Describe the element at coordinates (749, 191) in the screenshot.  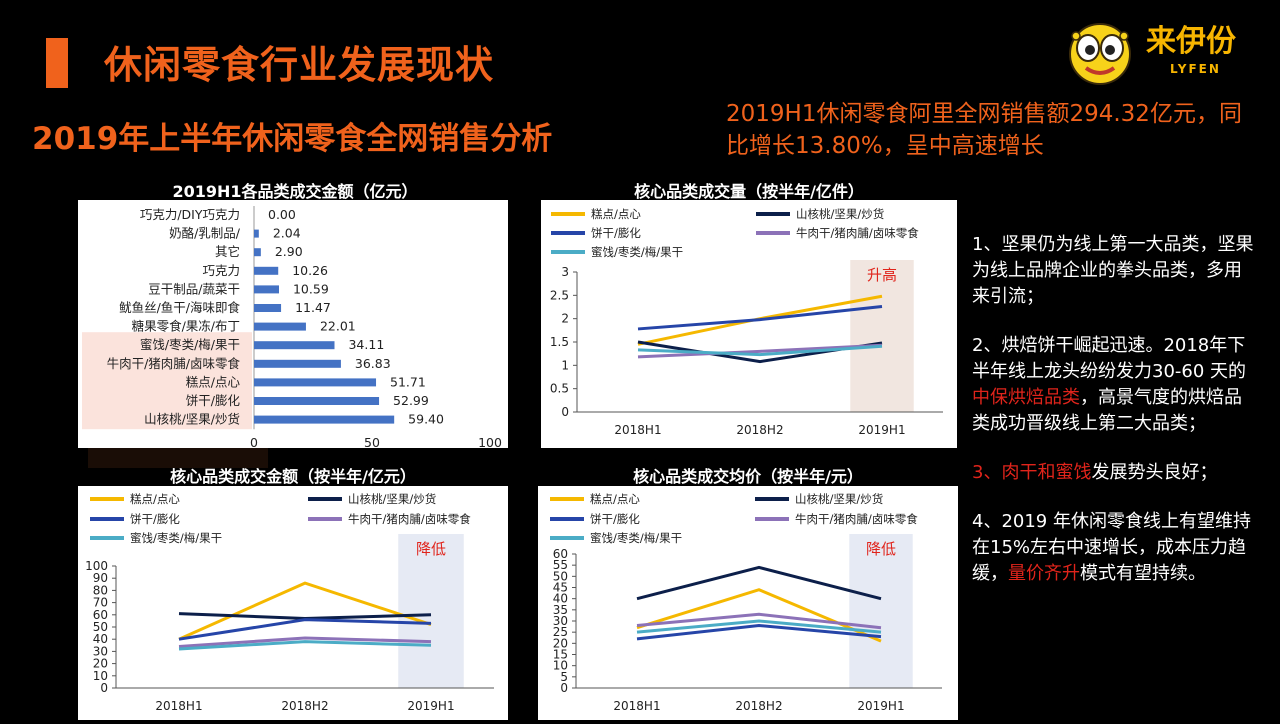
I see `chart2-title: 核心品类成交量（按半年/亿件）` at that location.